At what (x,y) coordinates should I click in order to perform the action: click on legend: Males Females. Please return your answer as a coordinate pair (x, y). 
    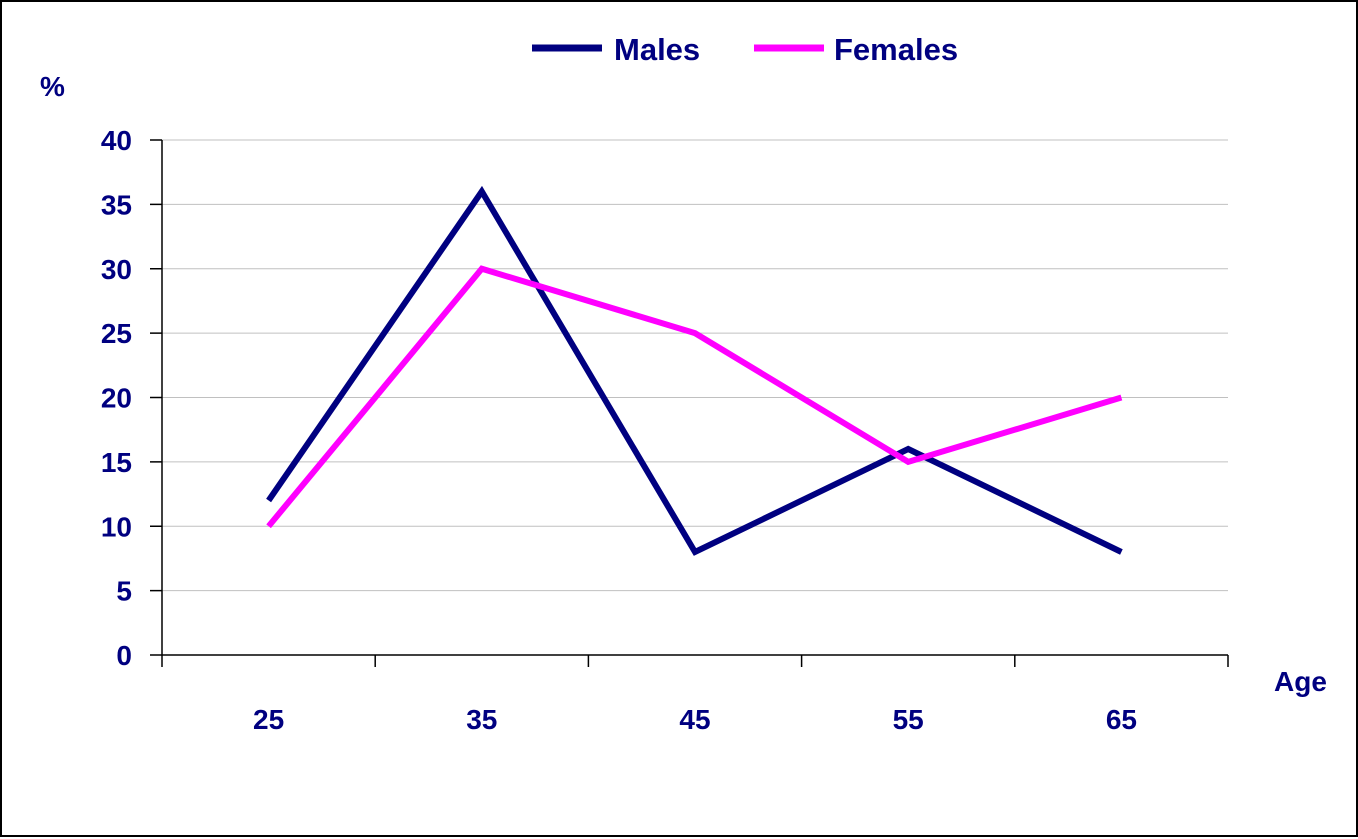
    Looking at the image, I should click on (745, 49).